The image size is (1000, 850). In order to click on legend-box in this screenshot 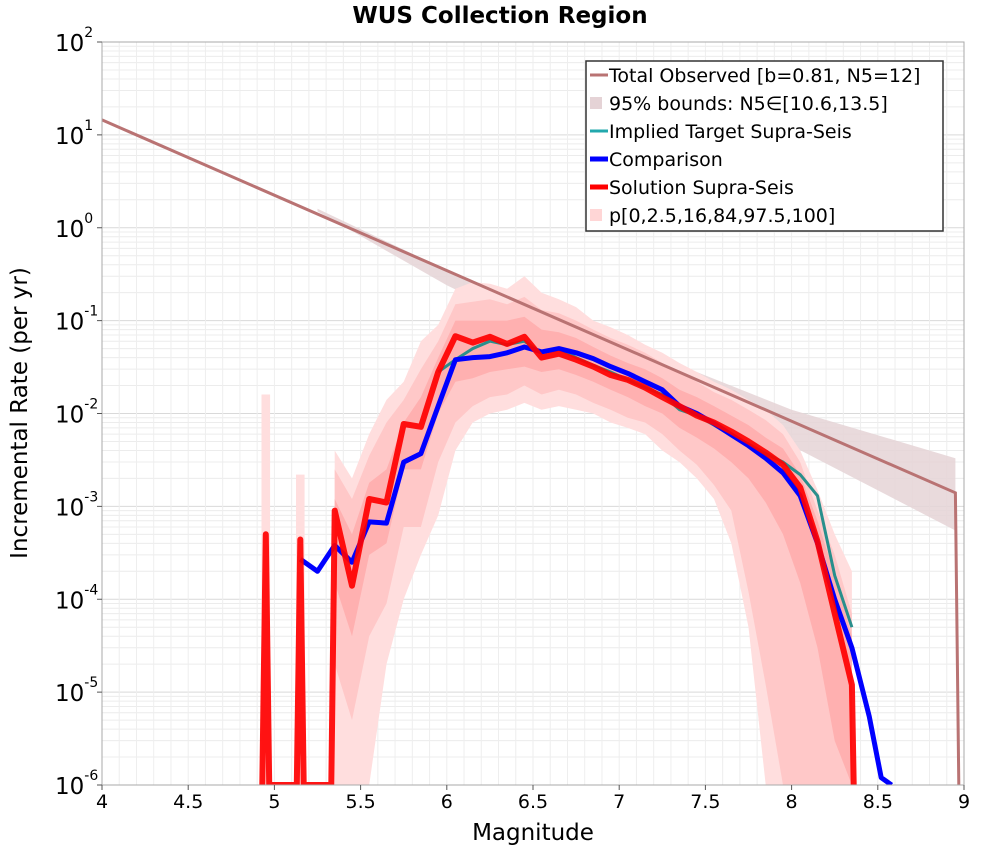, I will do `click(764, 146)`.